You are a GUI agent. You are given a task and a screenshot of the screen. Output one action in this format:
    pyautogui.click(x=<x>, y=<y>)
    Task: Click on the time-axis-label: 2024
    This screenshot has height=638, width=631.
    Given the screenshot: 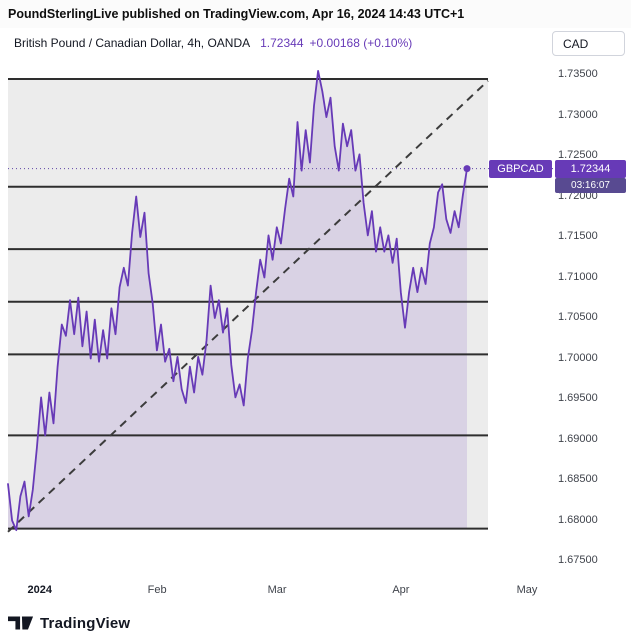 What is the action you would take?
    pyautogui.click(x=40, y=590)
    